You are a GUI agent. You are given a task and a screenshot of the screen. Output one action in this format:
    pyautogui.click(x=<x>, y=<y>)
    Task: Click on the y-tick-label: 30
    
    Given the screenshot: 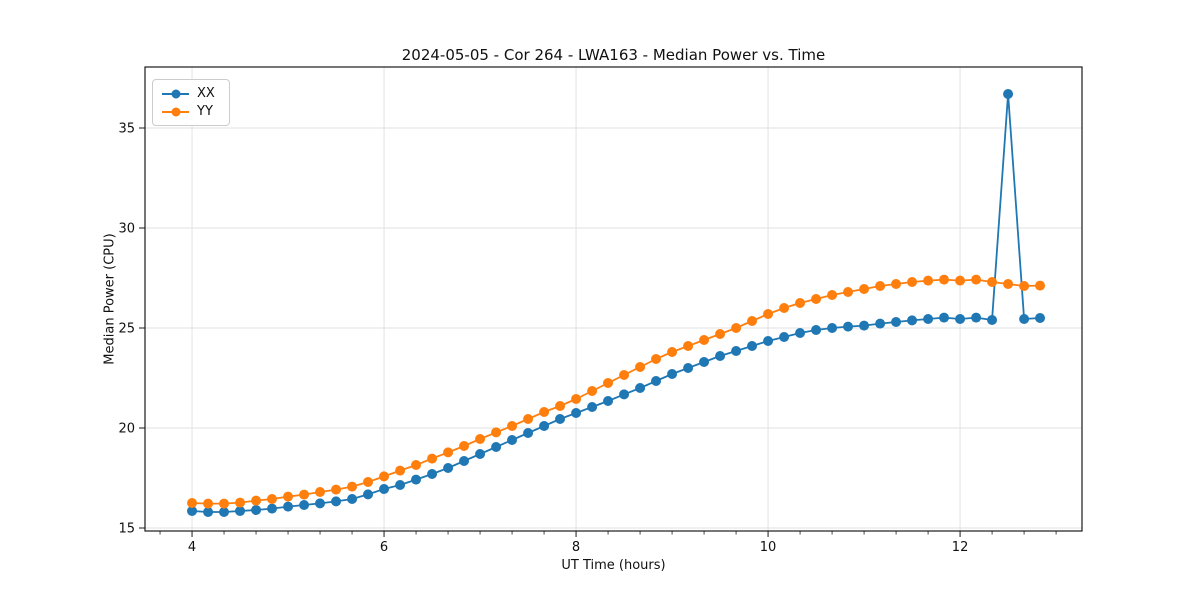 What is the action you would take?
    pyautogui.click(x=126, y=229)
    